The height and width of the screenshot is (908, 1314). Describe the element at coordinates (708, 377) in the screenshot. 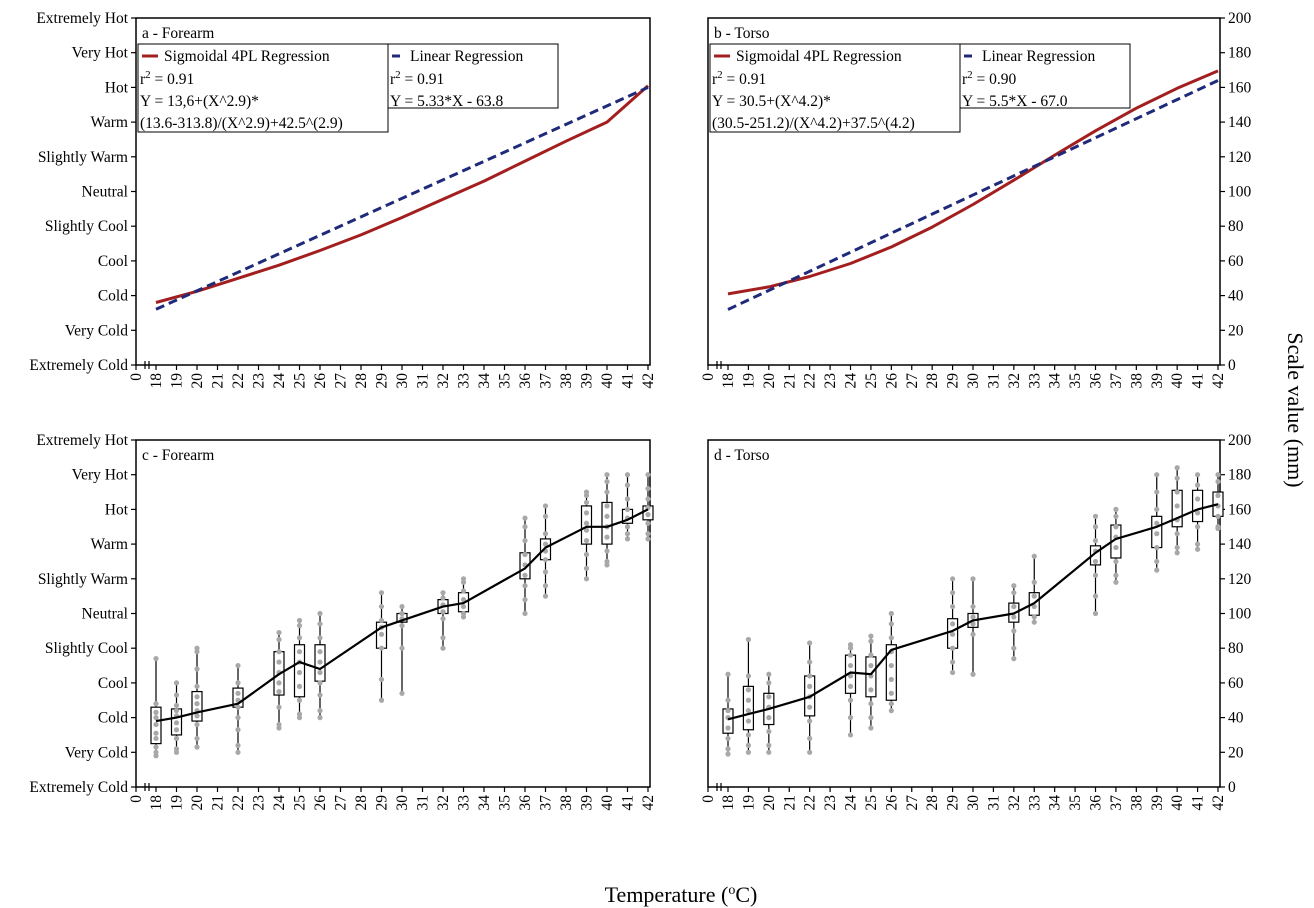

I see `x-tick-label: 0` at that location.